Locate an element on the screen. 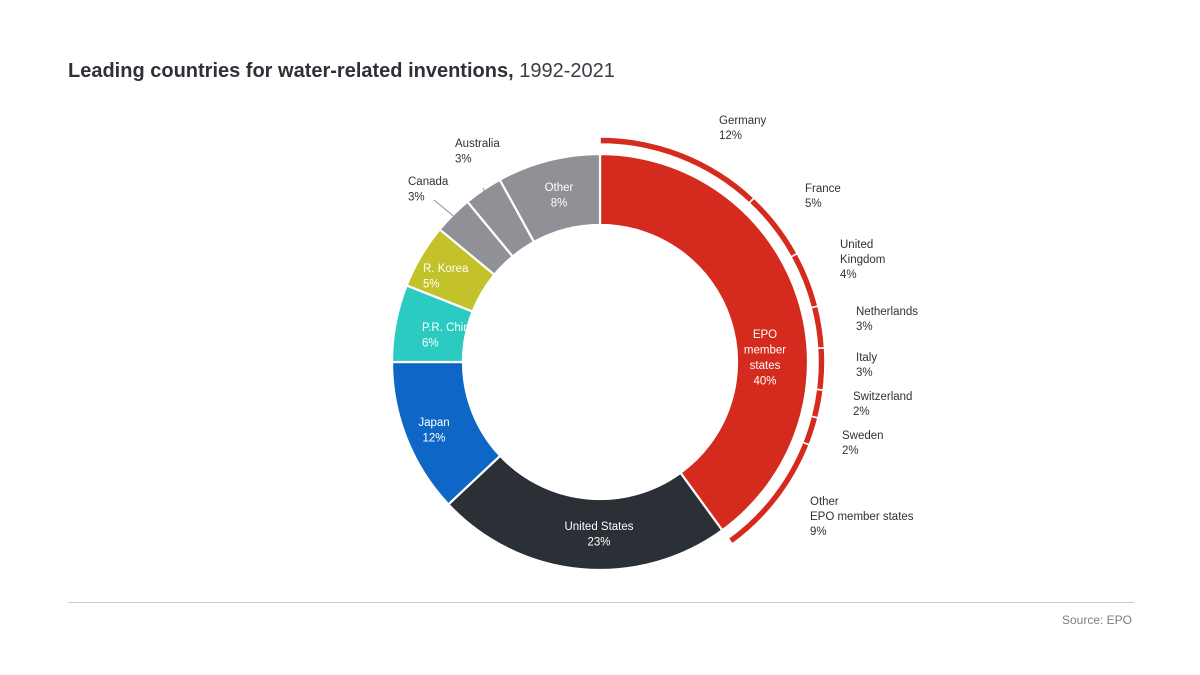  slice-label-japan: Japan 12% is located at coordinates (433, 431).